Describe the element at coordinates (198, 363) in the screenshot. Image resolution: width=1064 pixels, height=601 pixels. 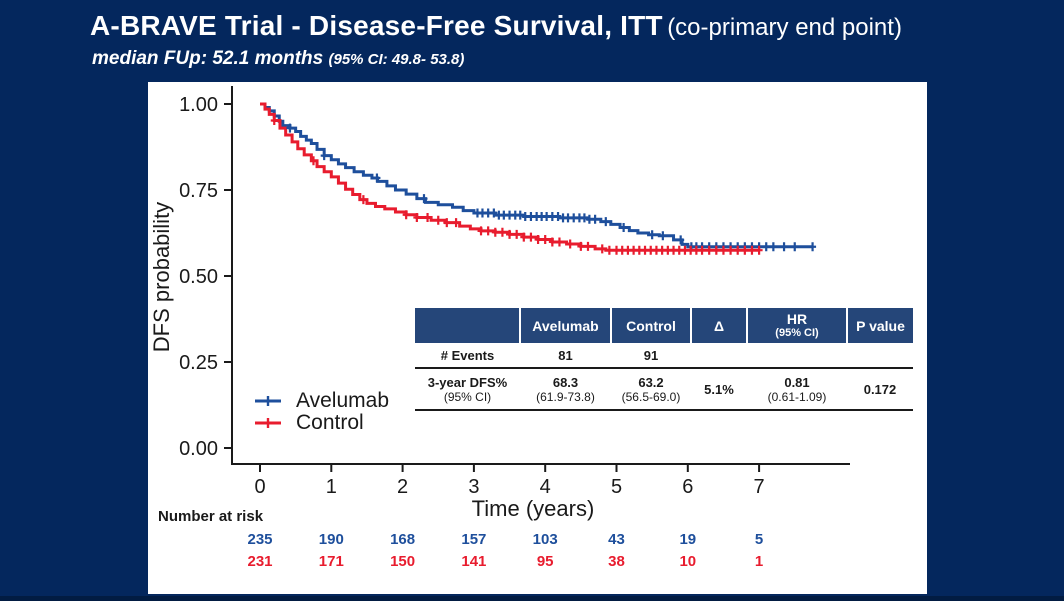
I see `y-tick-label: 0.25` at that location.